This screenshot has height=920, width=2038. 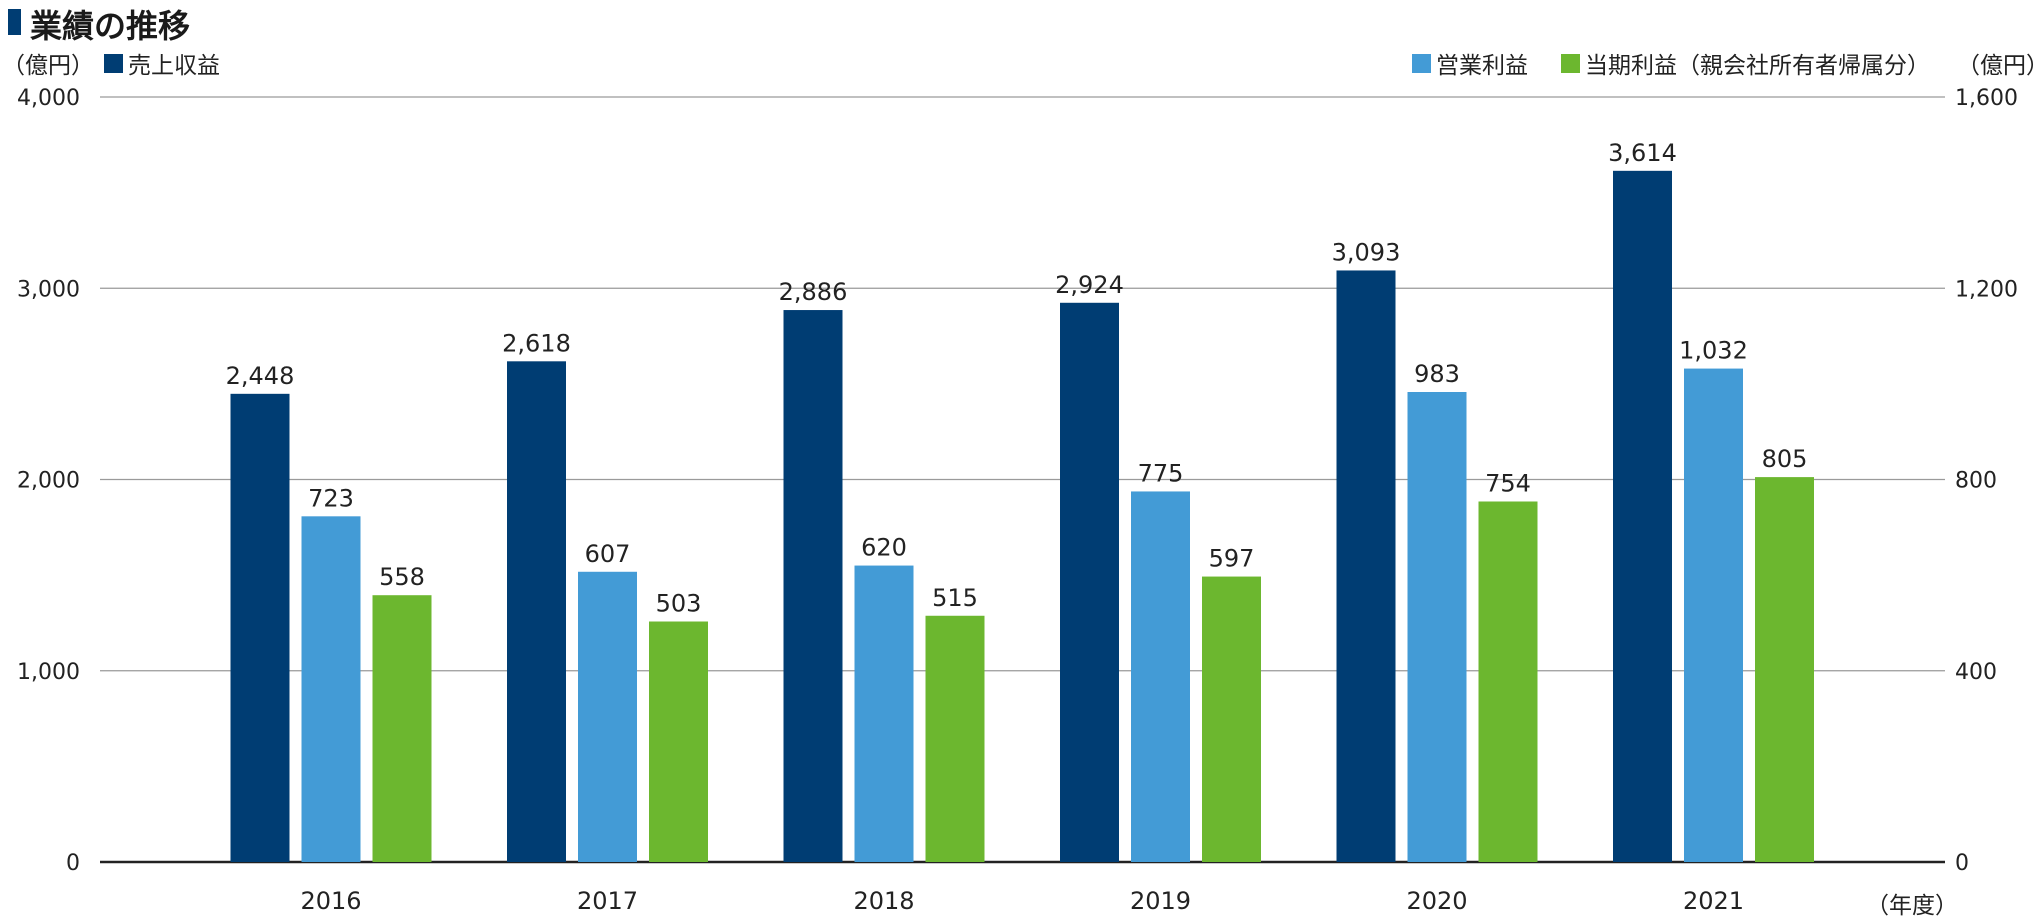 I want to click on y-left-tick-label: 2,000, so click(x=48, y=481).